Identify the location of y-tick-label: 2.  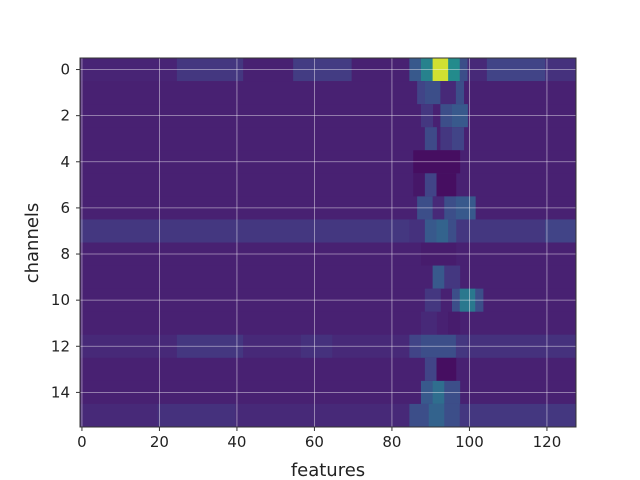
(65, 116).